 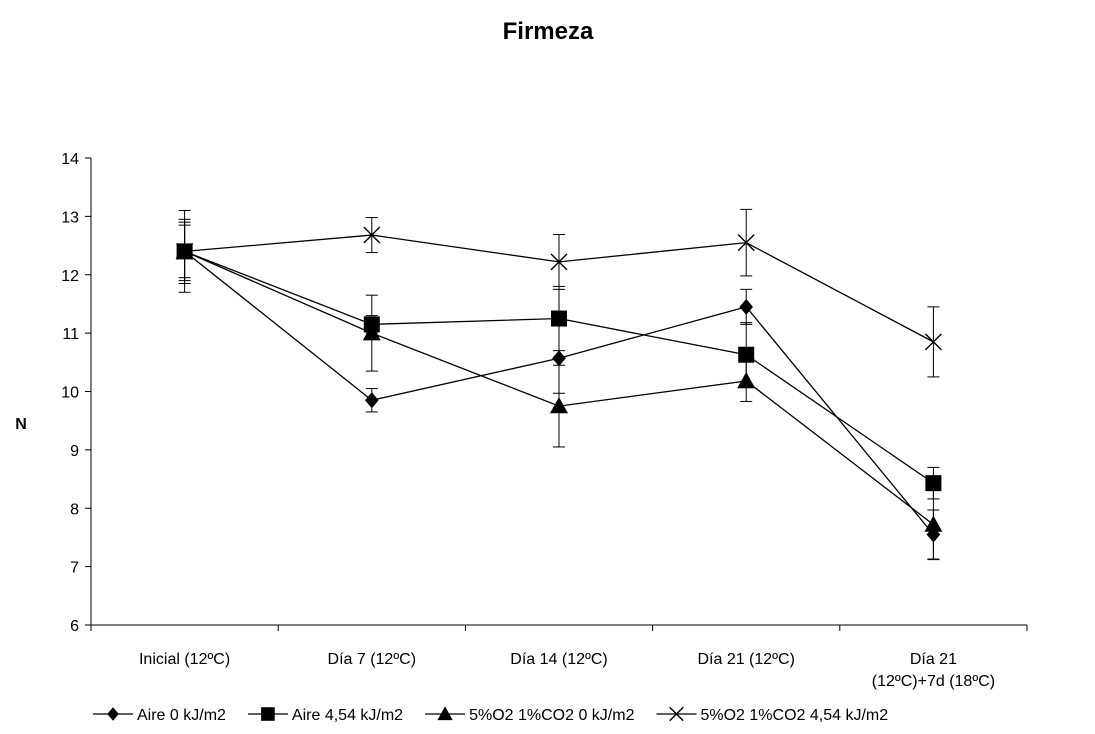 I want to click on x-tick-label: Día 21 (12ºC)+7d (18ºC), so click(x=933, y=670).